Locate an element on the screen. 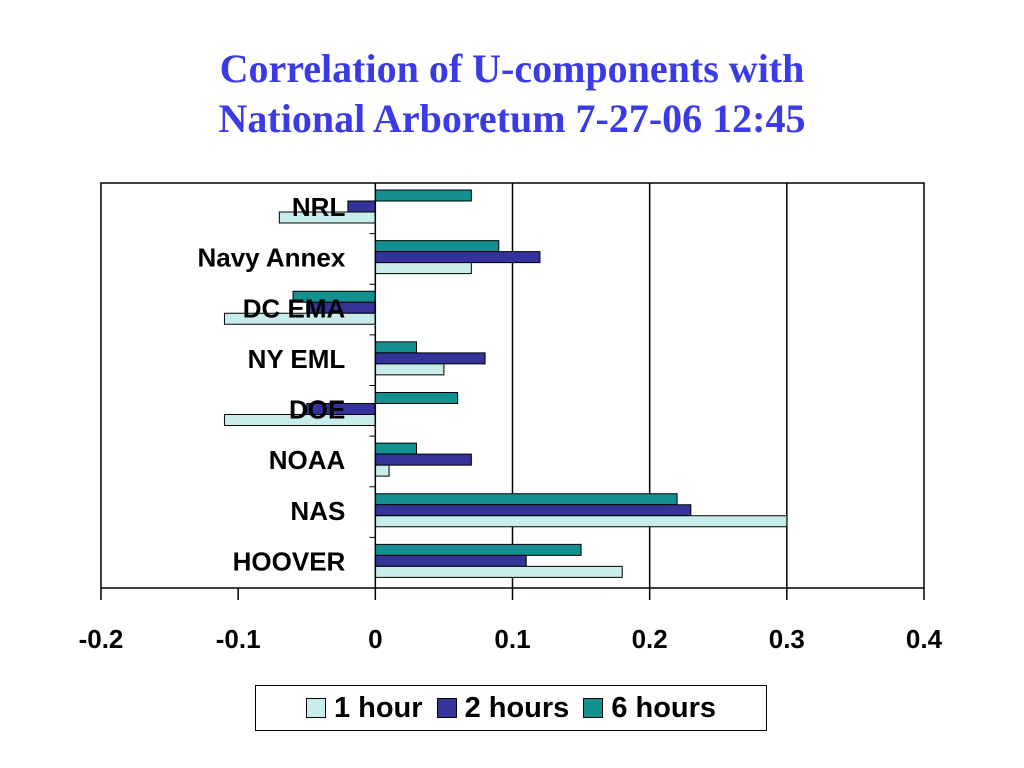  bar-noaa-6-hours is located at coordinates (395, 448).